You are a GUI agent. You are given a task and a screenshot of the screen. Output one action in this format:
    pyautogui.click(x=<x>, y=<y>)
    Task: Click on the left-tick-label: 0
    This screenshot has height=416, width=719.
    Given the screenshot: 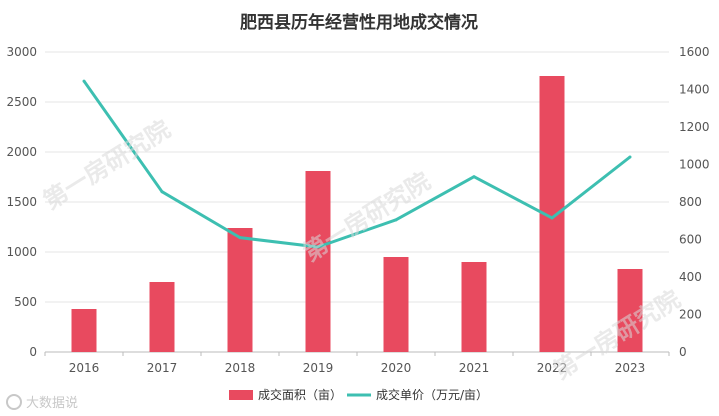 What is the action you would take?
    pyautogui.click(x=33, y=352)
    